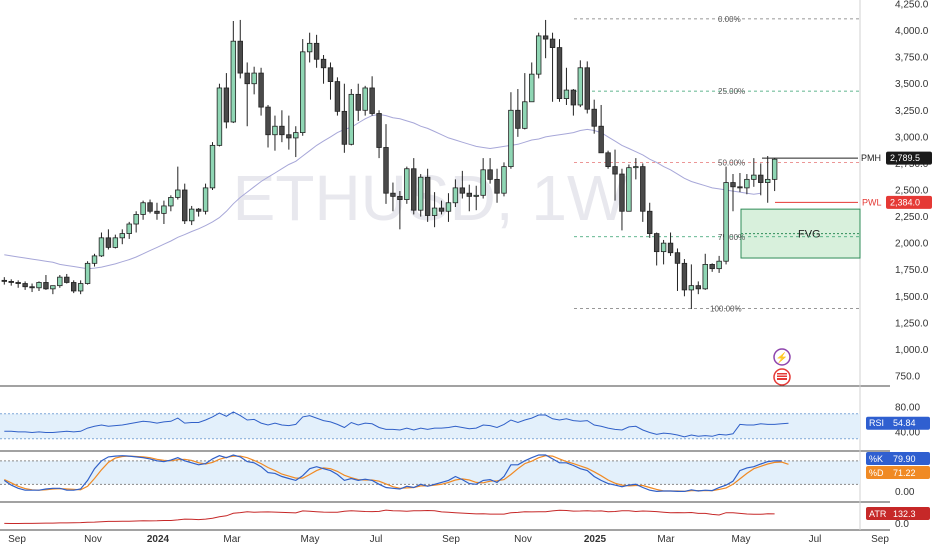 The height and width of the screenshot is (550, 932). What do you see at coordinates (800, 233) in the screenshot?
I see `fvg-zone: FVG` at bounding box center [800, 233].